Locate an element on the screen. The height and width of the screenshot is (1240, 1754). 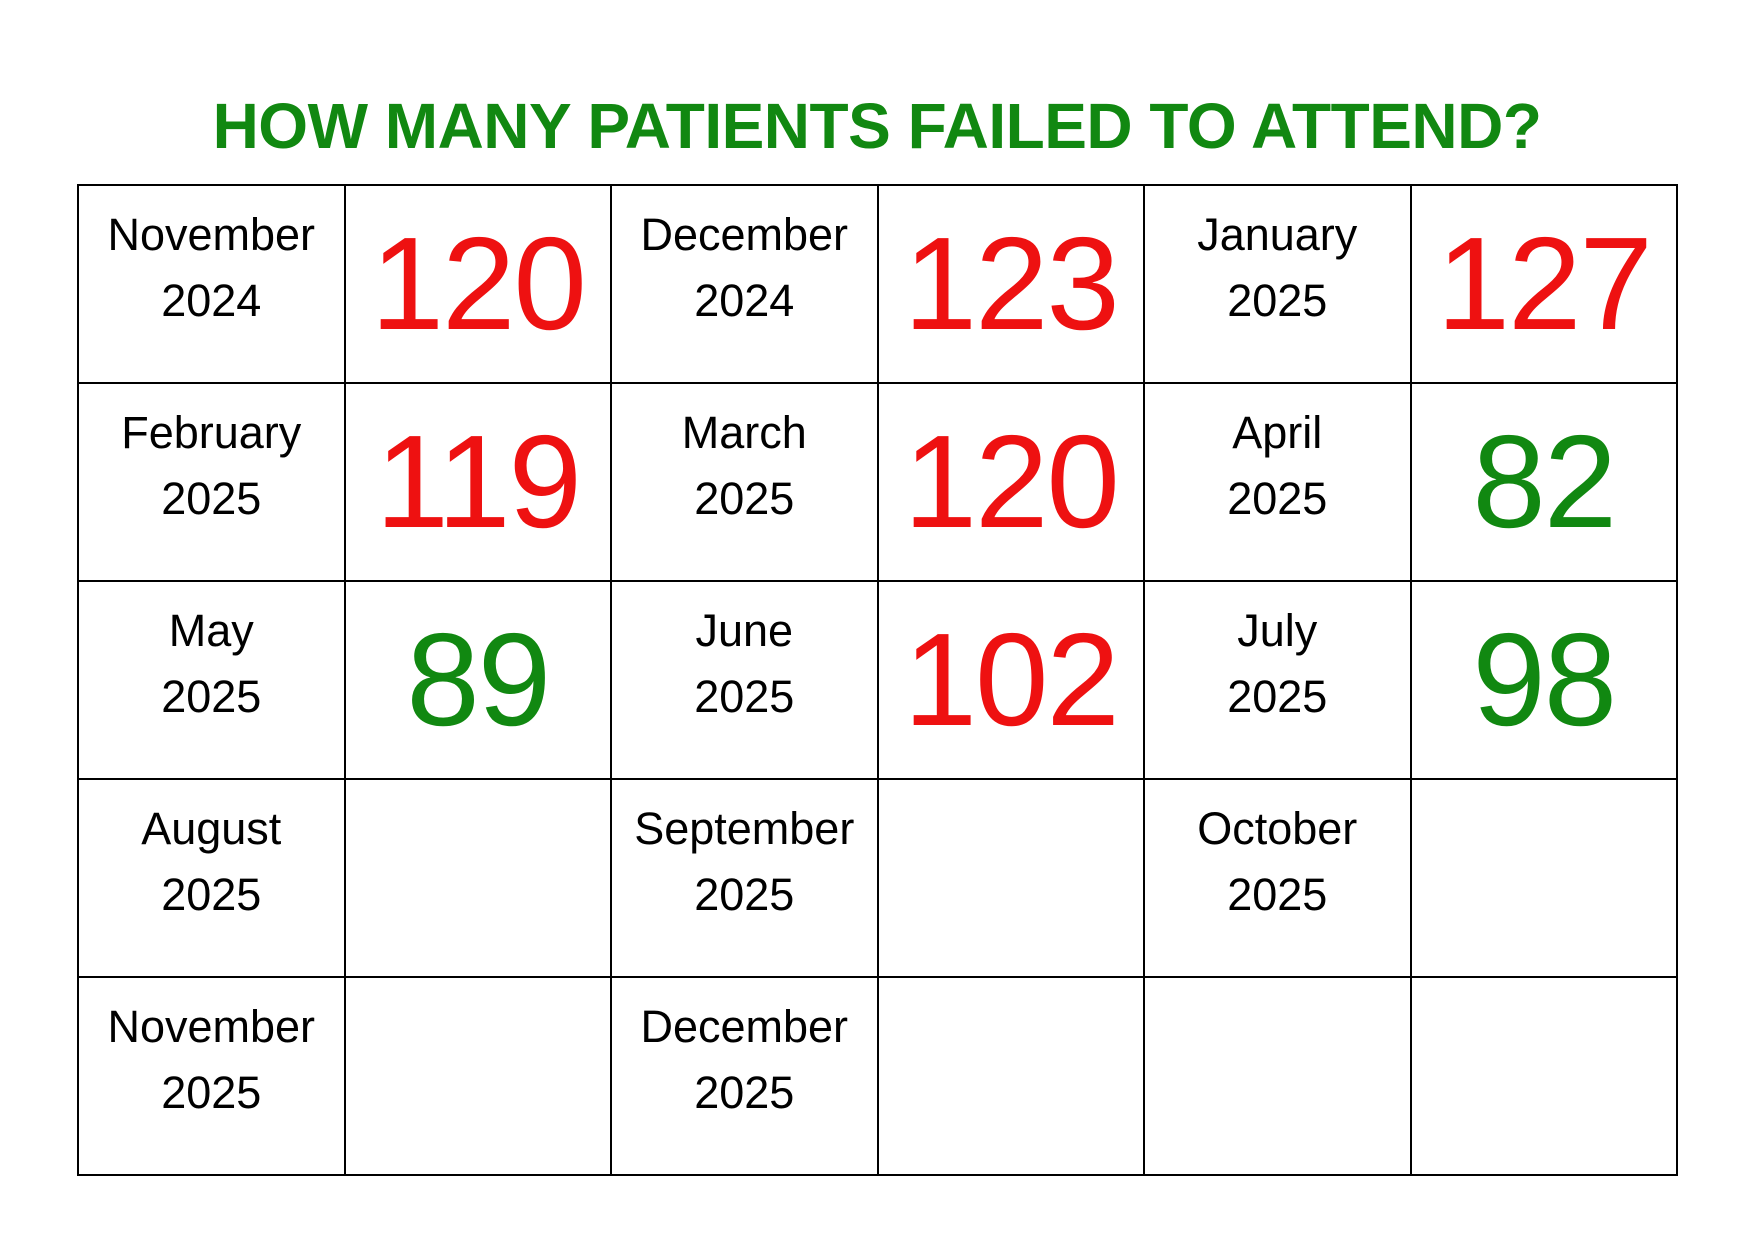
month-label-cell: December 2025 is located at coordinates (744, 1076).